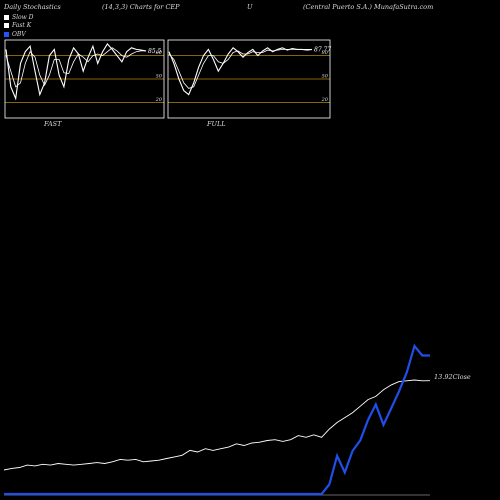 This screenshot has width=500, height=500. I want to click on legend-item-fast-k: Fast K, so click(19, 26).